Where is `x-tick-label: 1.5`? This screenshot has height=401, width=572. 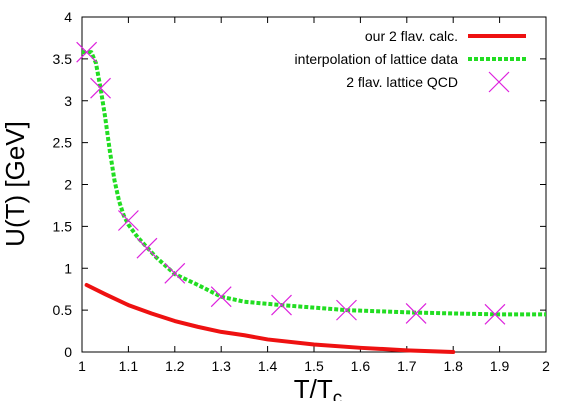 x-tick-label: 1.5 is located at coordinates (314, 366).